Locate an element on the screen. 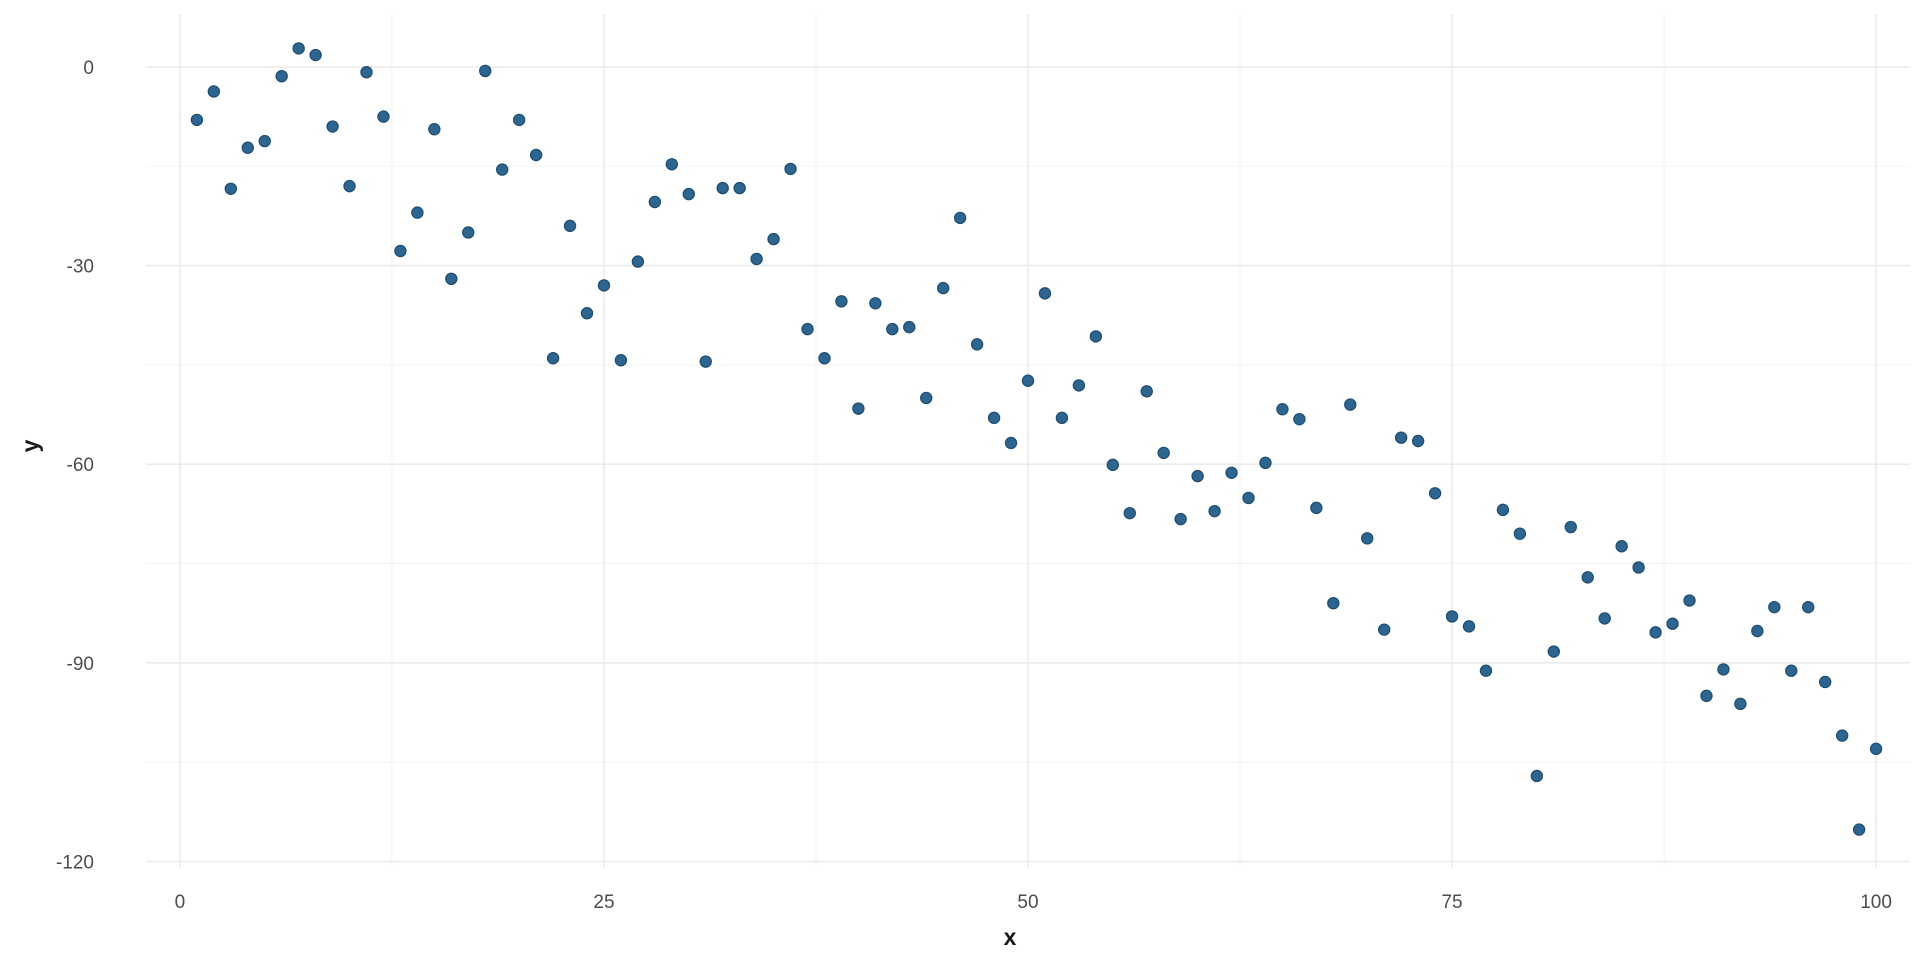  y-tick-labels: 0 -30 -60 -90 -120 is located at coordinates (75, 465).